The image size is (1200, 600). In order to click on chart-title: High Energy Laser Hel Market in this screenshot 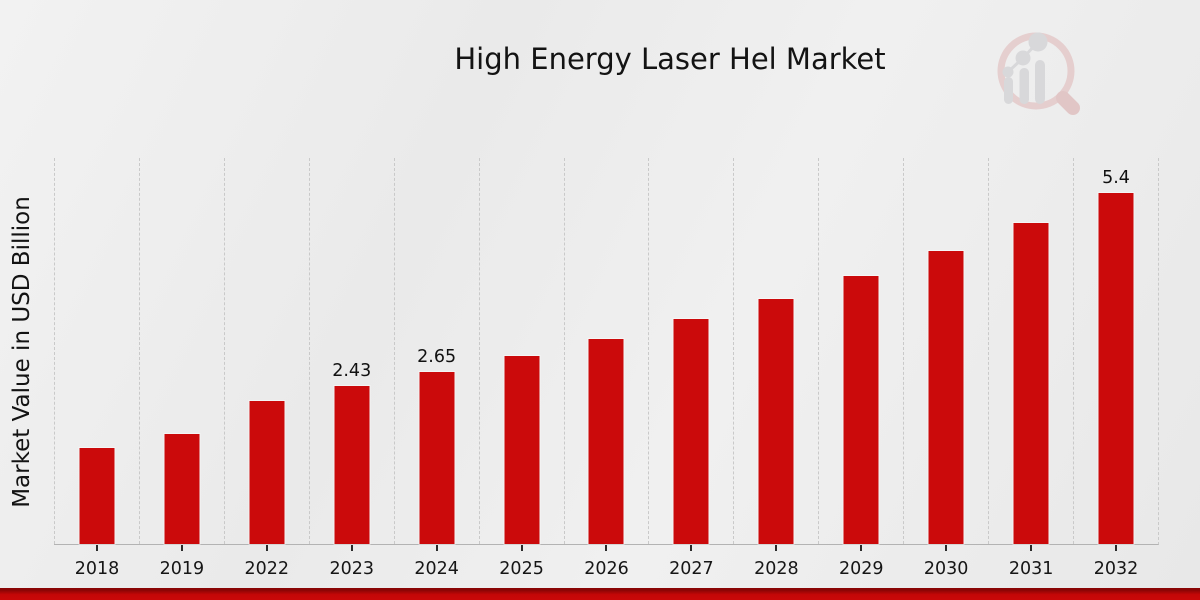, I will do `click(670, 59)`.